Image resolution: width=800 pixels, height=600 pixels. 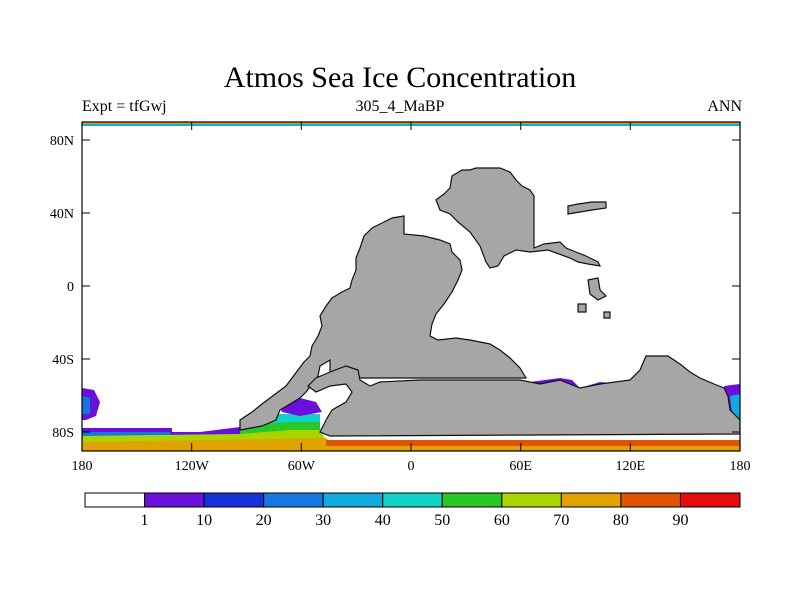 I want to click on colorbar-labels: 1 10 20 30 40 50 60 70 80 90, so click(x=415, y=520).